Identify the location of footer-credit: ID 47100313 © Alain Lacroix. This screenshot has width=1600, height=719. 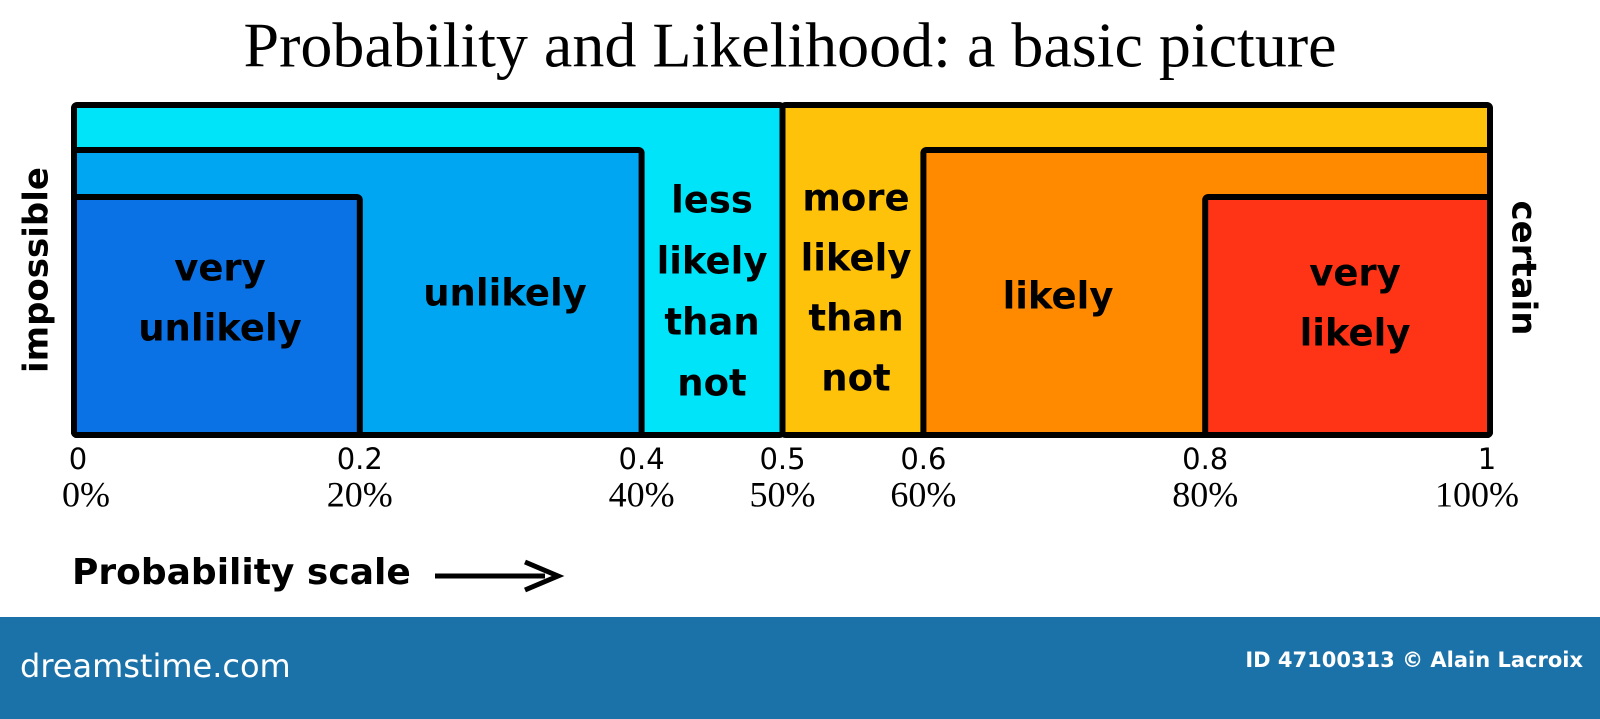
(1414, 660).